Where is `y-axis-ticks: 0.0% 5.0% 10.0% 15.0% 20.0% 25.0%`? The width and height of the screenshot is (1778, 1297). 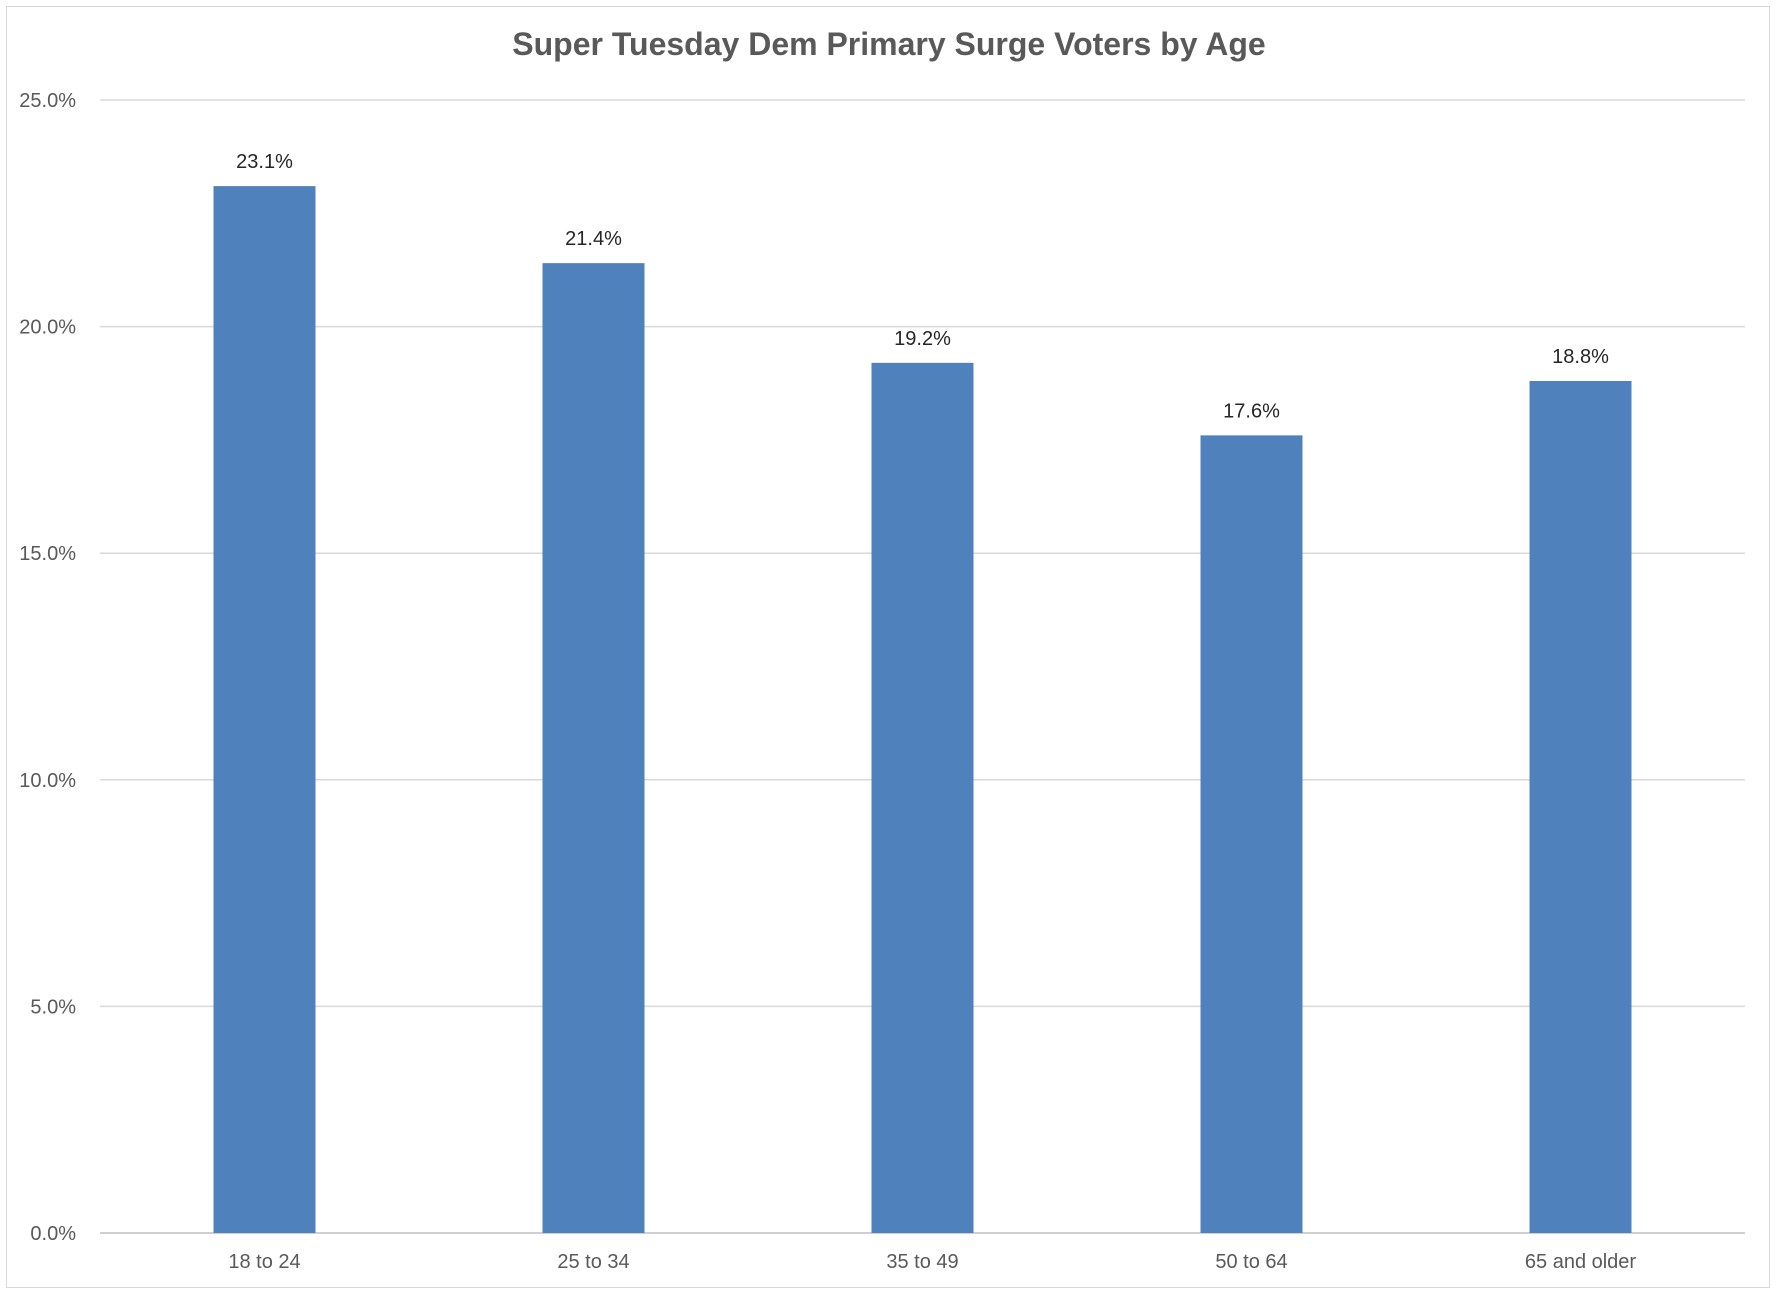 y-axis-ticks: 0.0% 5.0% 10.0% 15.0% 20.0% 25.0% is located at coordinates (47, 667).